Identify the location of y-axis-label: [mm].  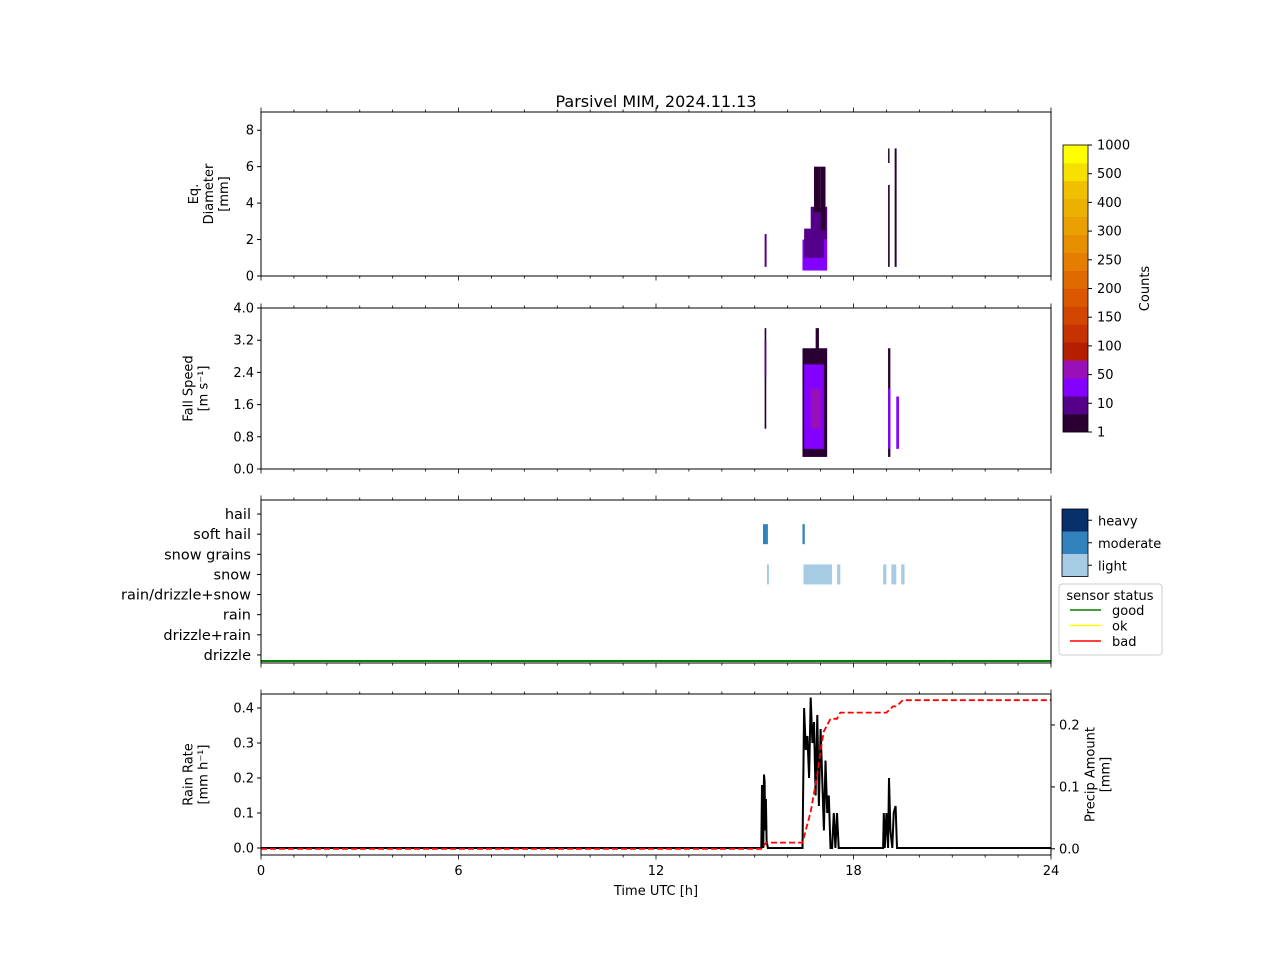
(224, 193).